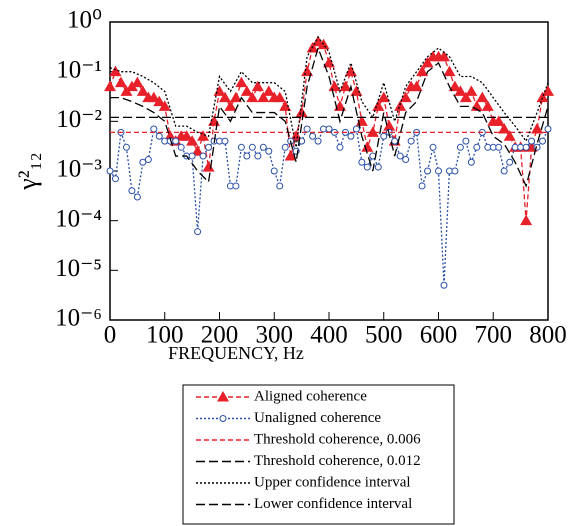 The image size is (576, 526). I want to click on legend-label: Threshold coherence, 0.006, so click(337, 439).